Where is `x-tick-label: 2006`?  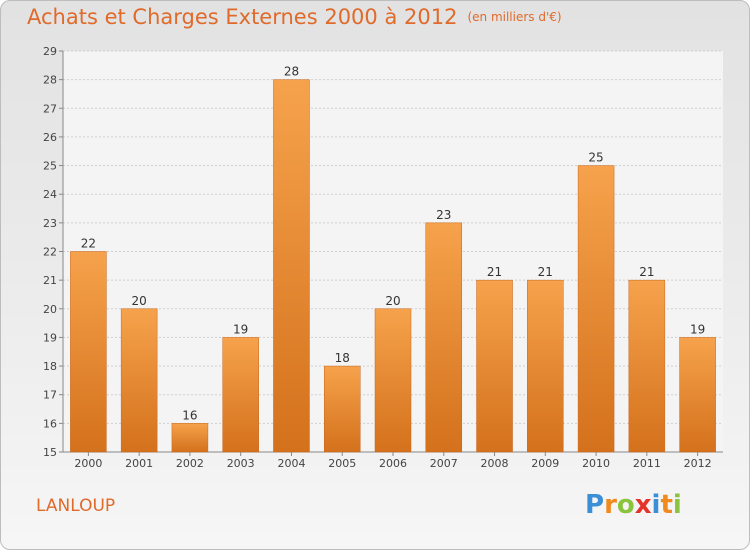 x-tick-label: 2006 is located at coordinates (393, 463).